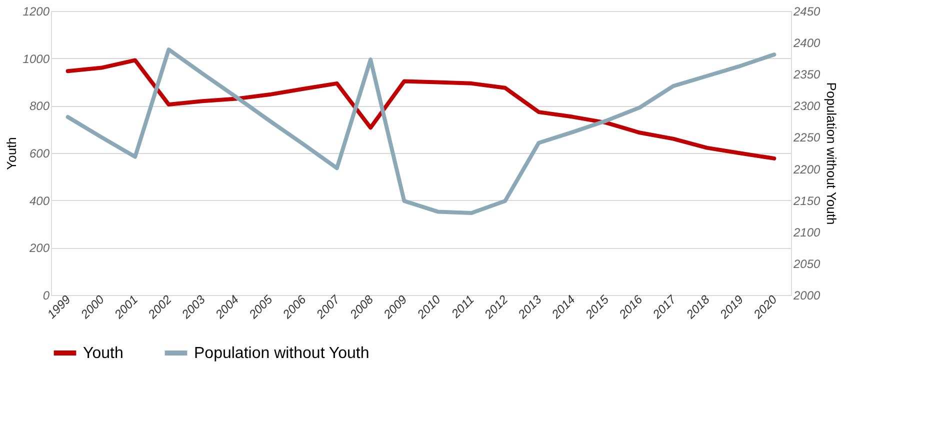 The image size is (946, 444). I want to click on y-axis-title: Youth, so click(11, 153).